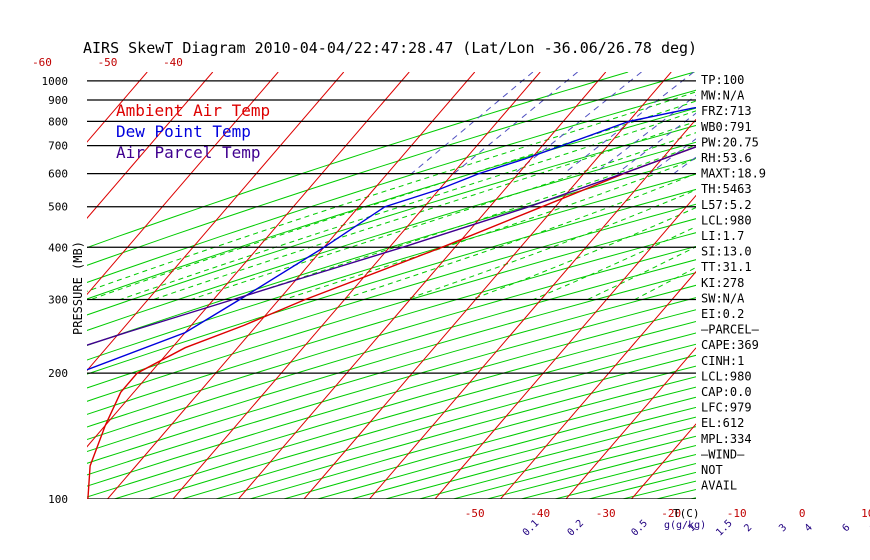  What do you see at coordinates (722, 80) in the screenshot?
I see `index-label: TP:100` at bounding box center [722, 80].